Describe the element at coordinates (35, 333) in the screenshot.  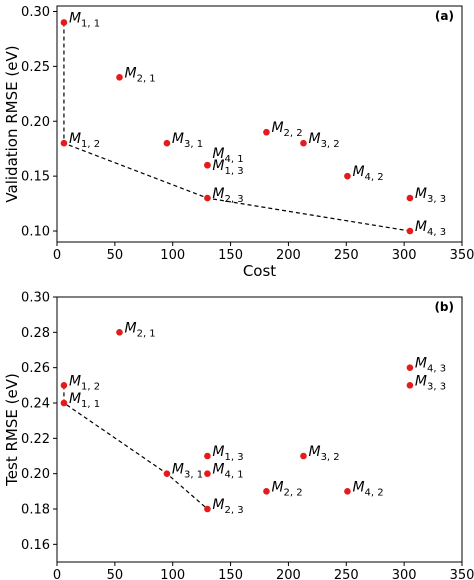
I see `y-tick-label: 0.28` at that location.